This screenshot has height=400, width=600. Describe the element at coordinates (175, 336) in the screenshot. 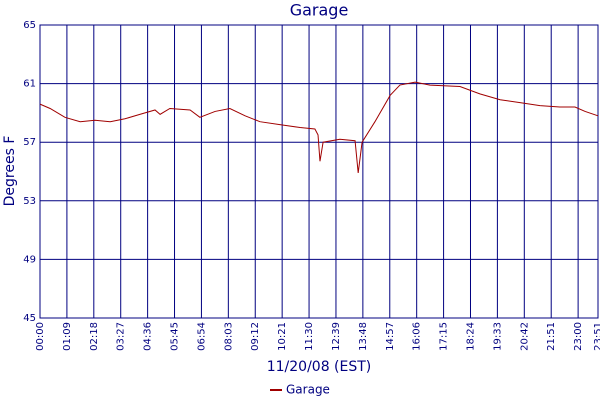

I see `x-tick-label: 05:45` at that location.